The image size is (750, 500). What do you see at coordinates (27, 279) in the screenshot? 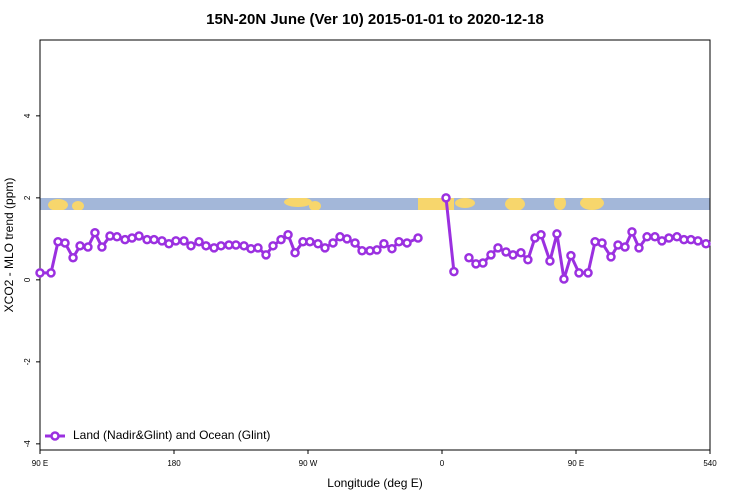
I see `y-tick-label: 0` at bounding box center [27, 279].